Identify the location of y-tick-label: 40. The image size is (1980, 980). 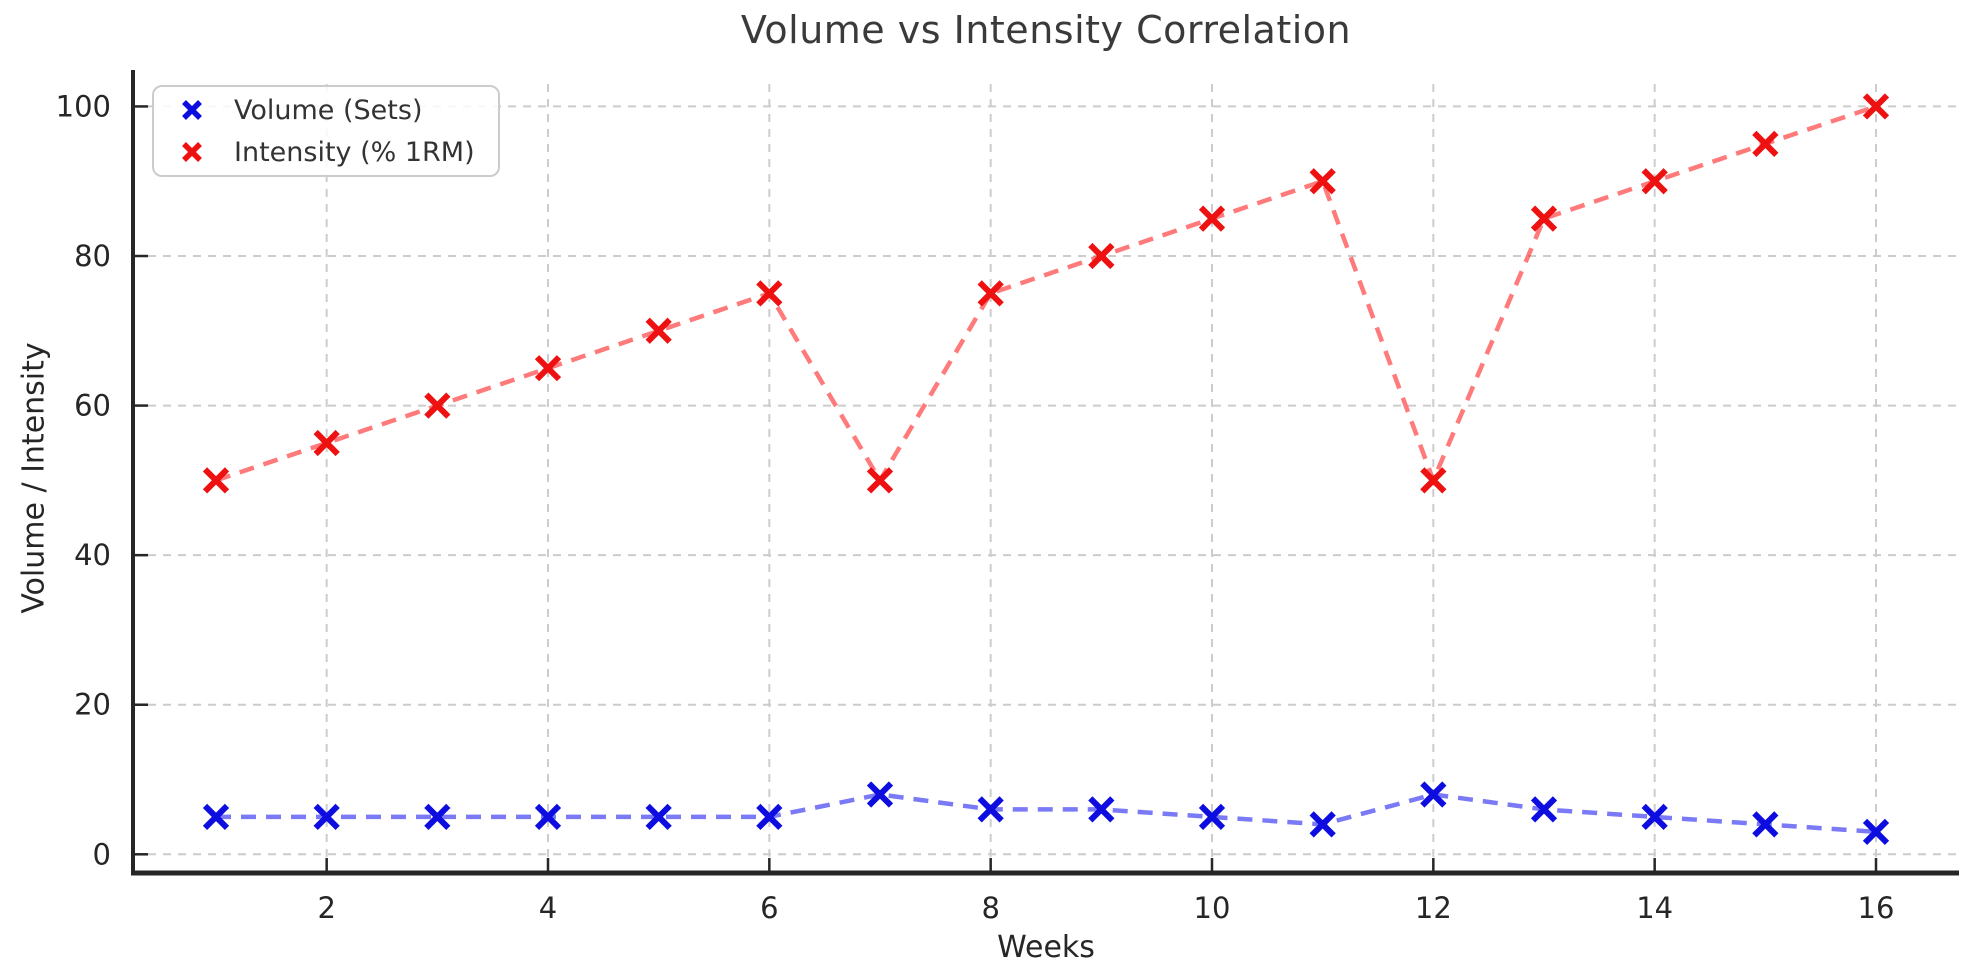
(92, 555).